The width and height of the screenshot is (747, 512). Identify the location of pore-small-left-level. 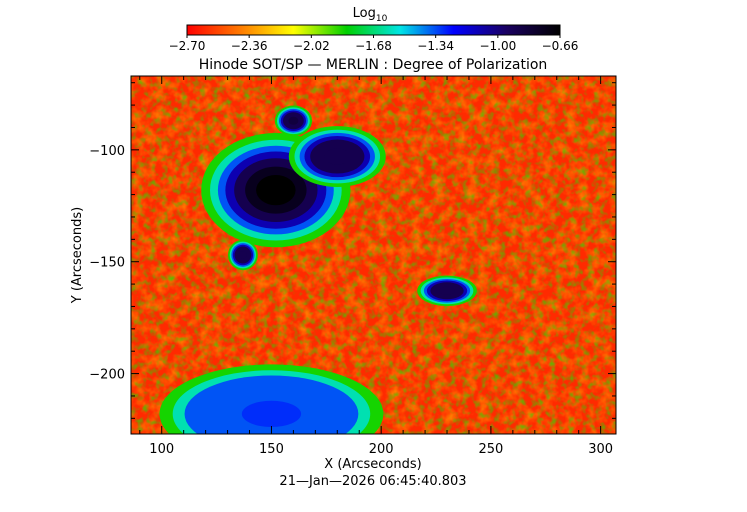
(242, 255).